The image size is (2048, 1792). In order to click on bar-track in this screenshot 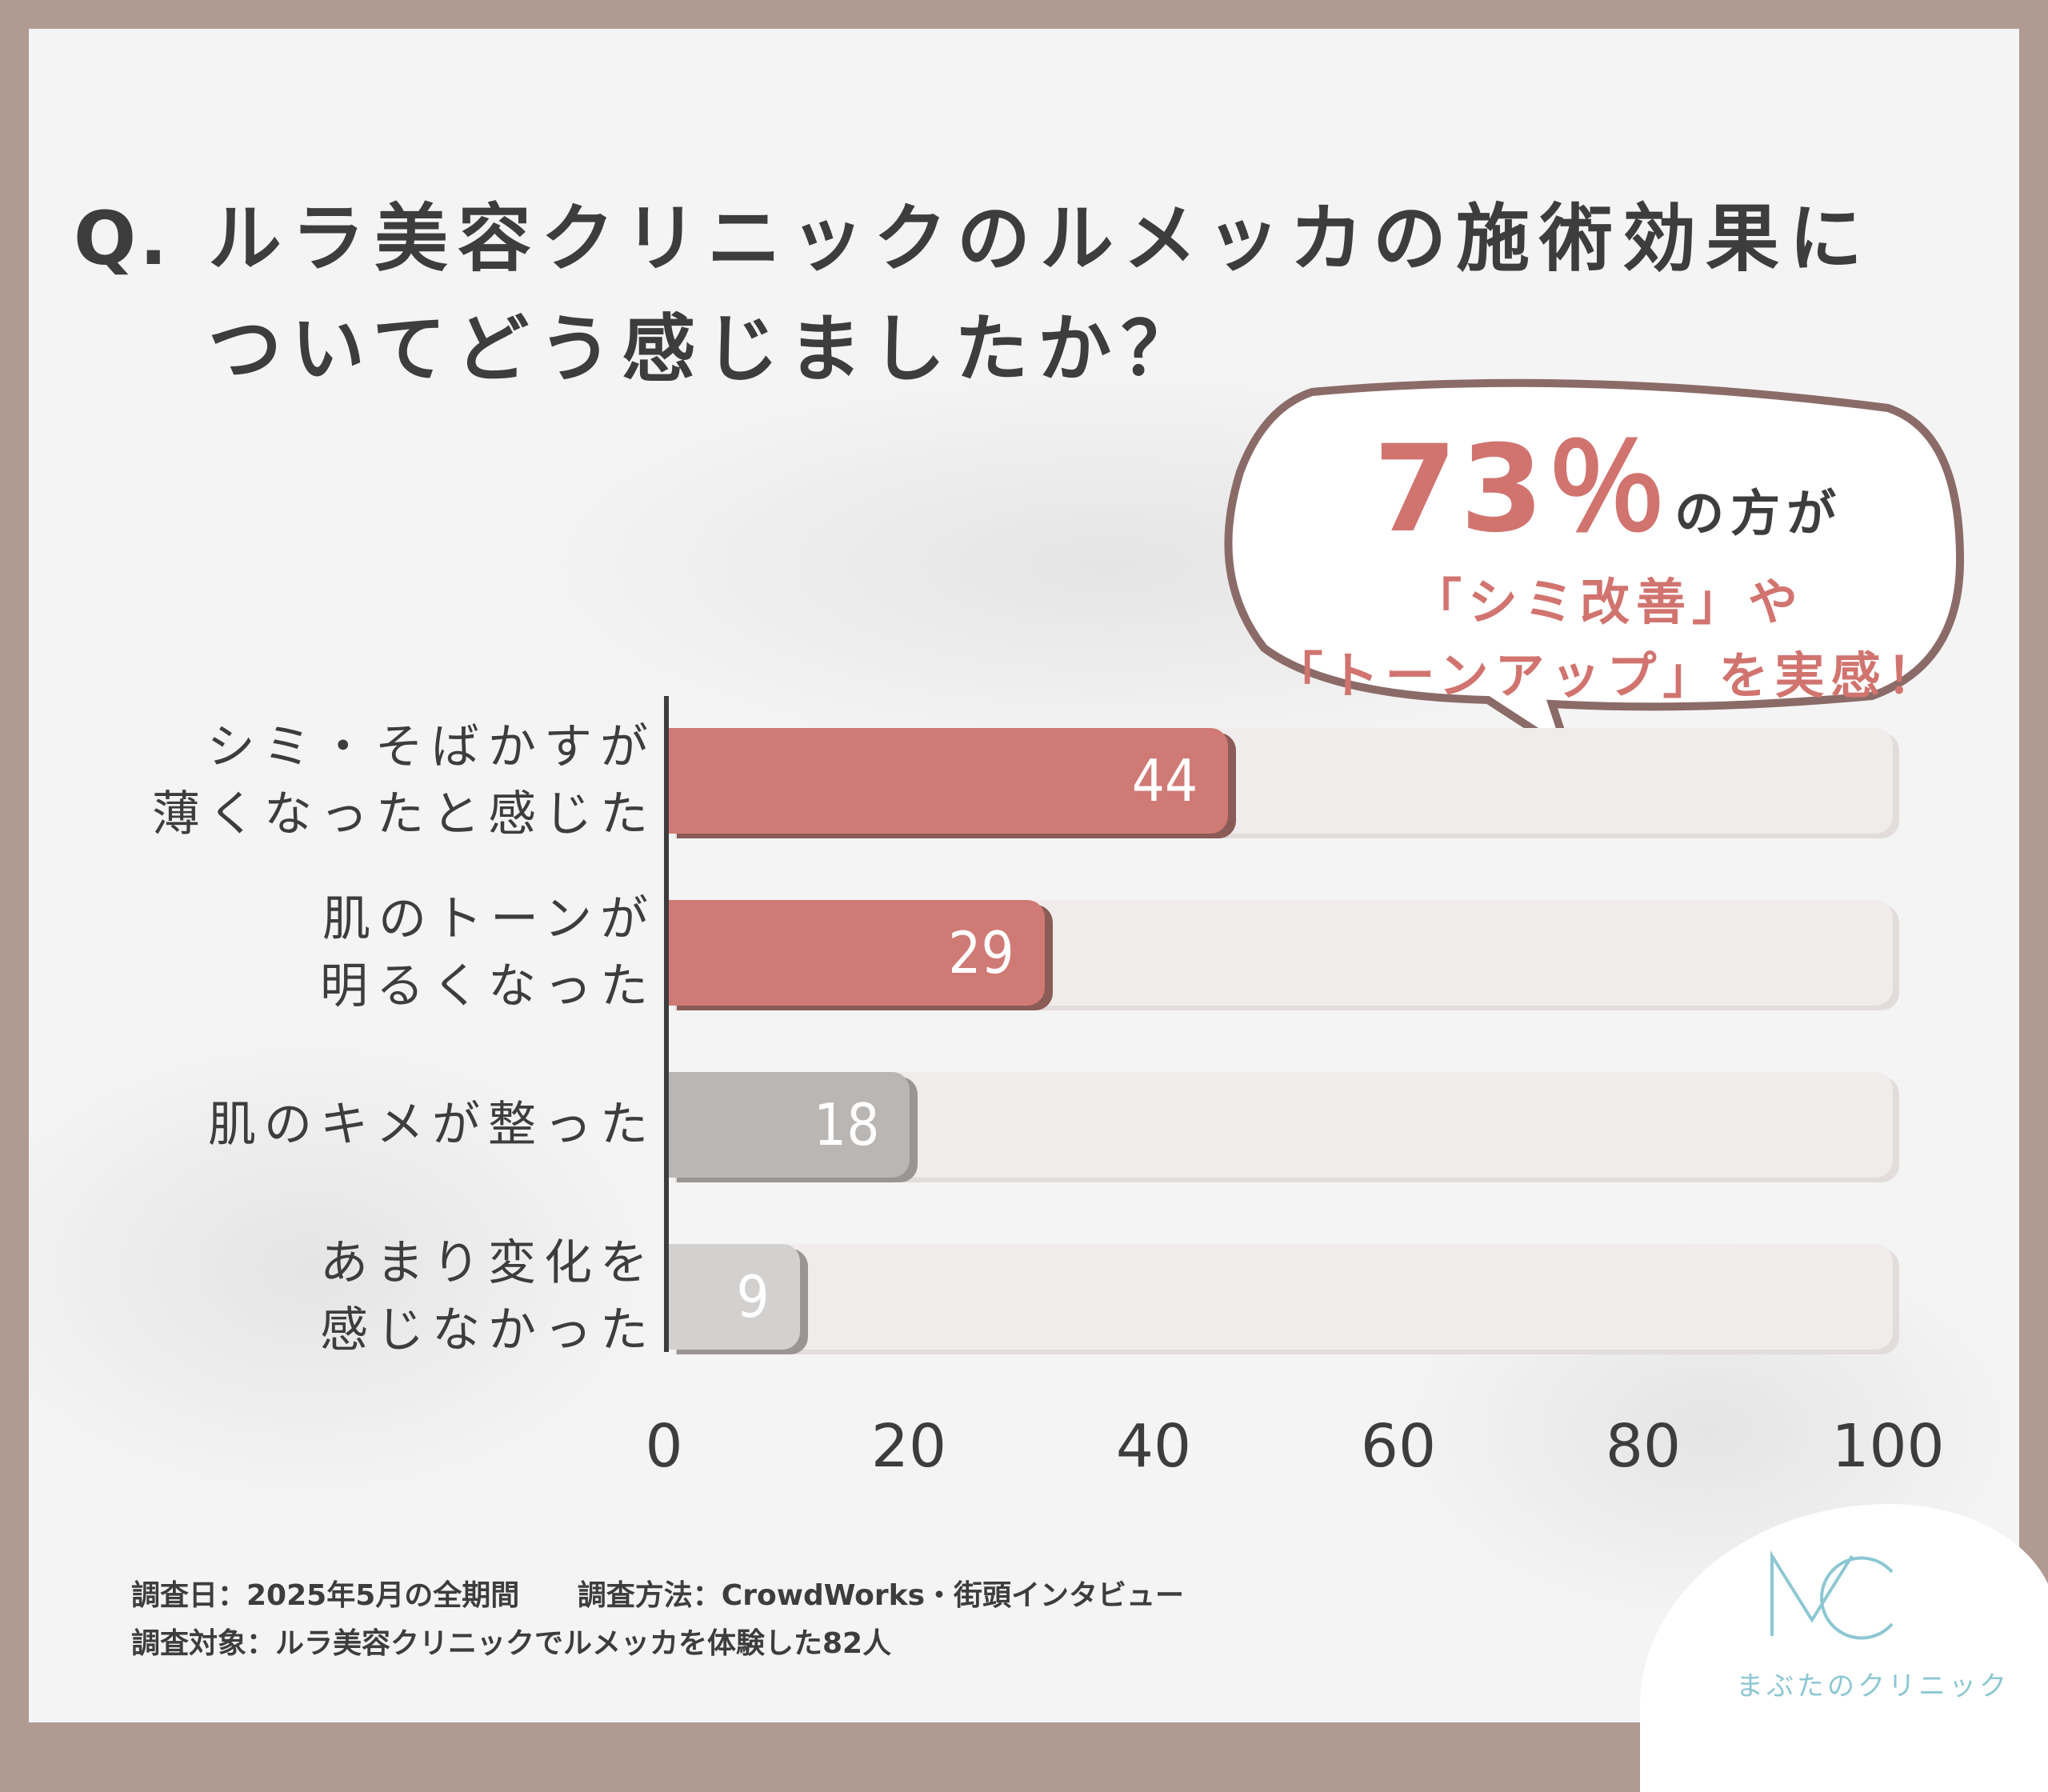, I will do `click(1281, 1297)`.